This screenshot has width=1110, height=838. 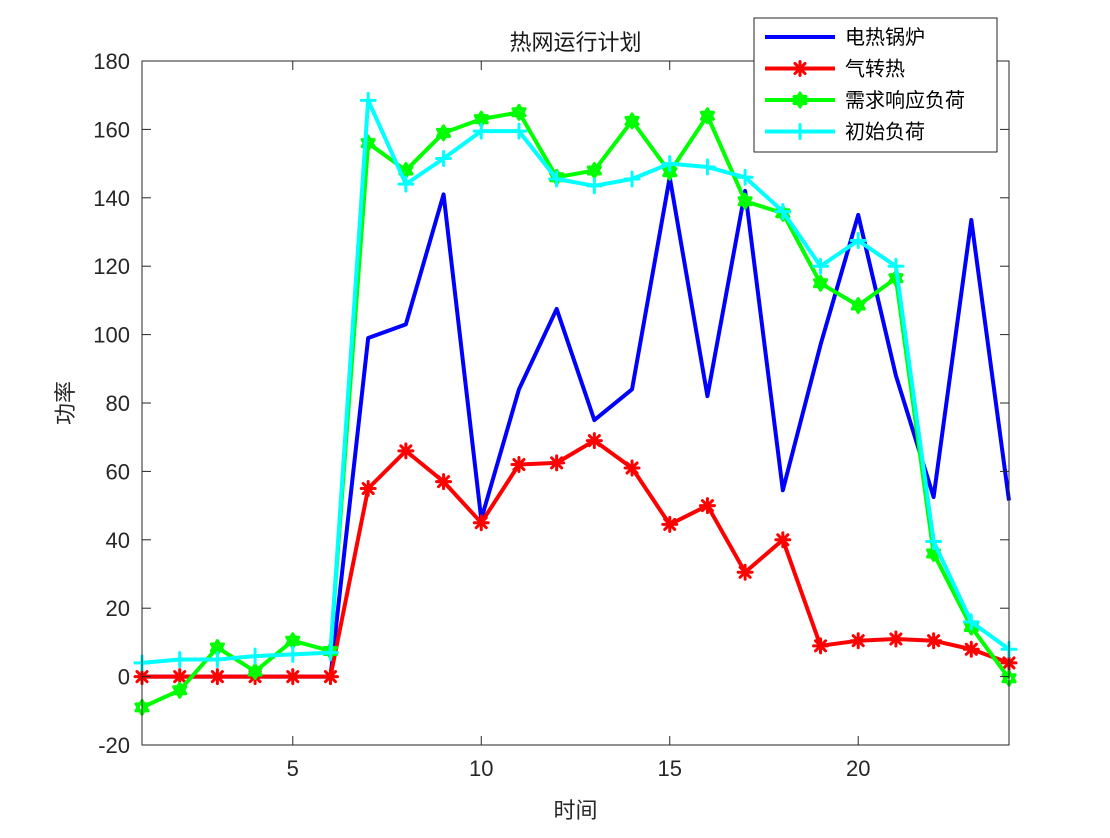 What do you see at coordinates (293, 768) in the screenshot?
I see `x-tick-label: 5` at bounding box center [293, 768].